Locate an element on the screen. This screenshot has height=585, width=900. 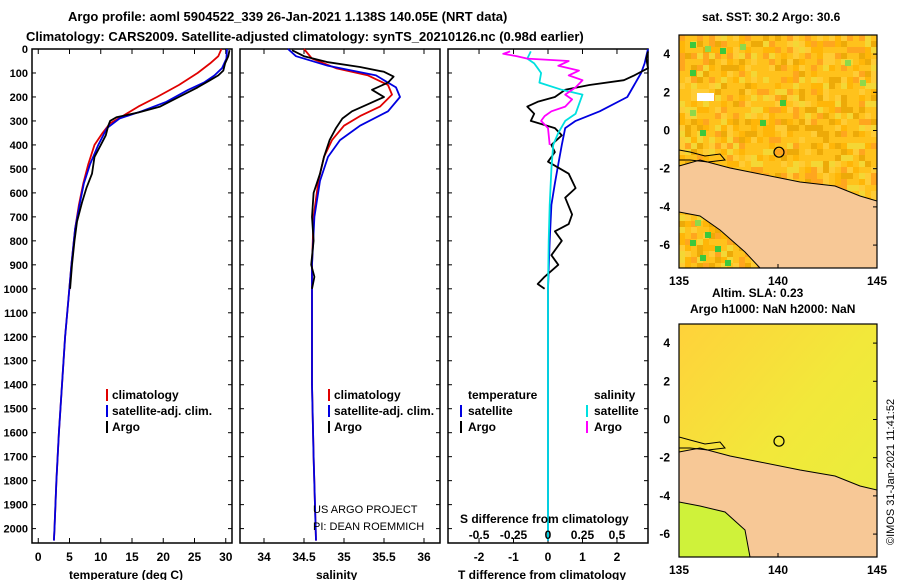
s-difference-tick-label: -0.5 is located at coordinates (479, 535).